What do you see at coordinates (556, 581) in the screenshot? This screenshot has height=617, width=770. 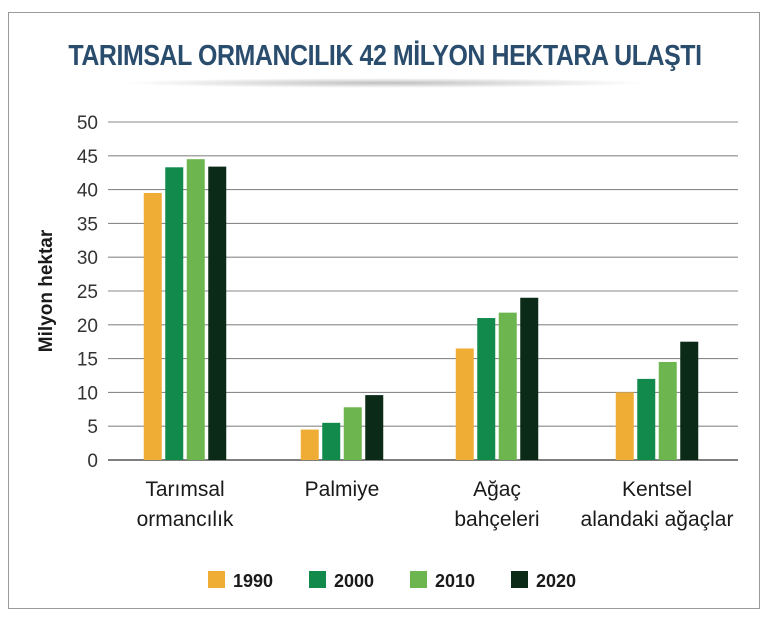 I see `legend-label: 2020` at bounding box center [556, 581].